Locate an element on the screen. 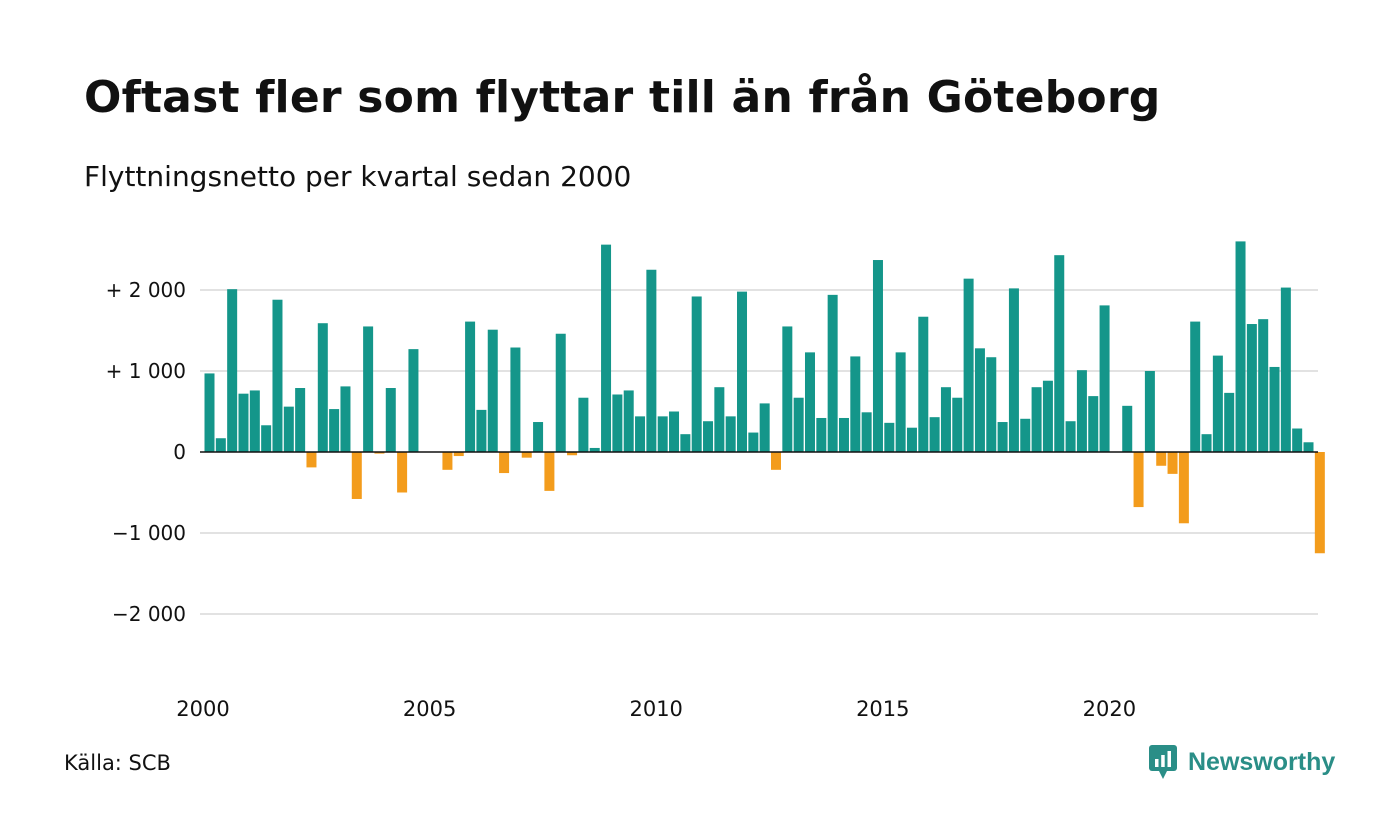  bar: 2010 Q3: 220 is located at coordinates (685, 443).